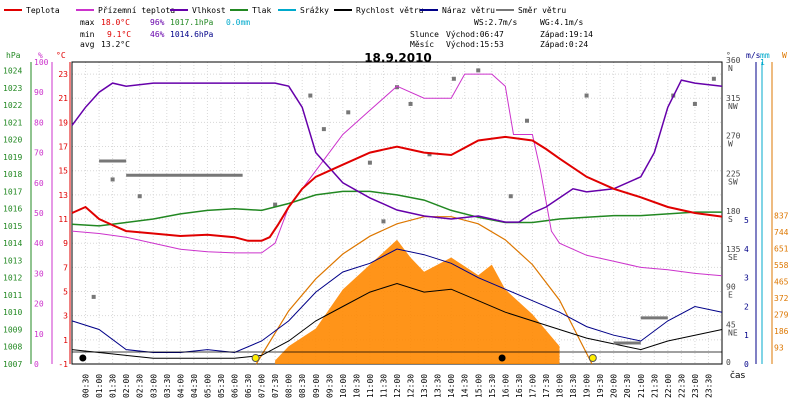  Describe the element at coordinates (207, 386) in the screenshot. I see `x-tick-label: 05:00` at that location.